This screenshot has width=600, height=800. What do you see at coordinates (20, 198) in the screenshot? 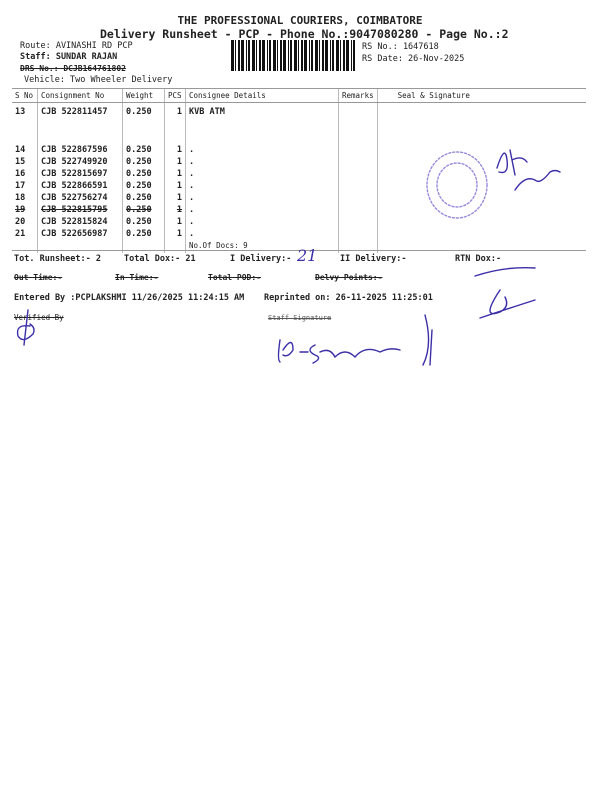
I see `cell-sno: 18` at bounding box center [20, 198].